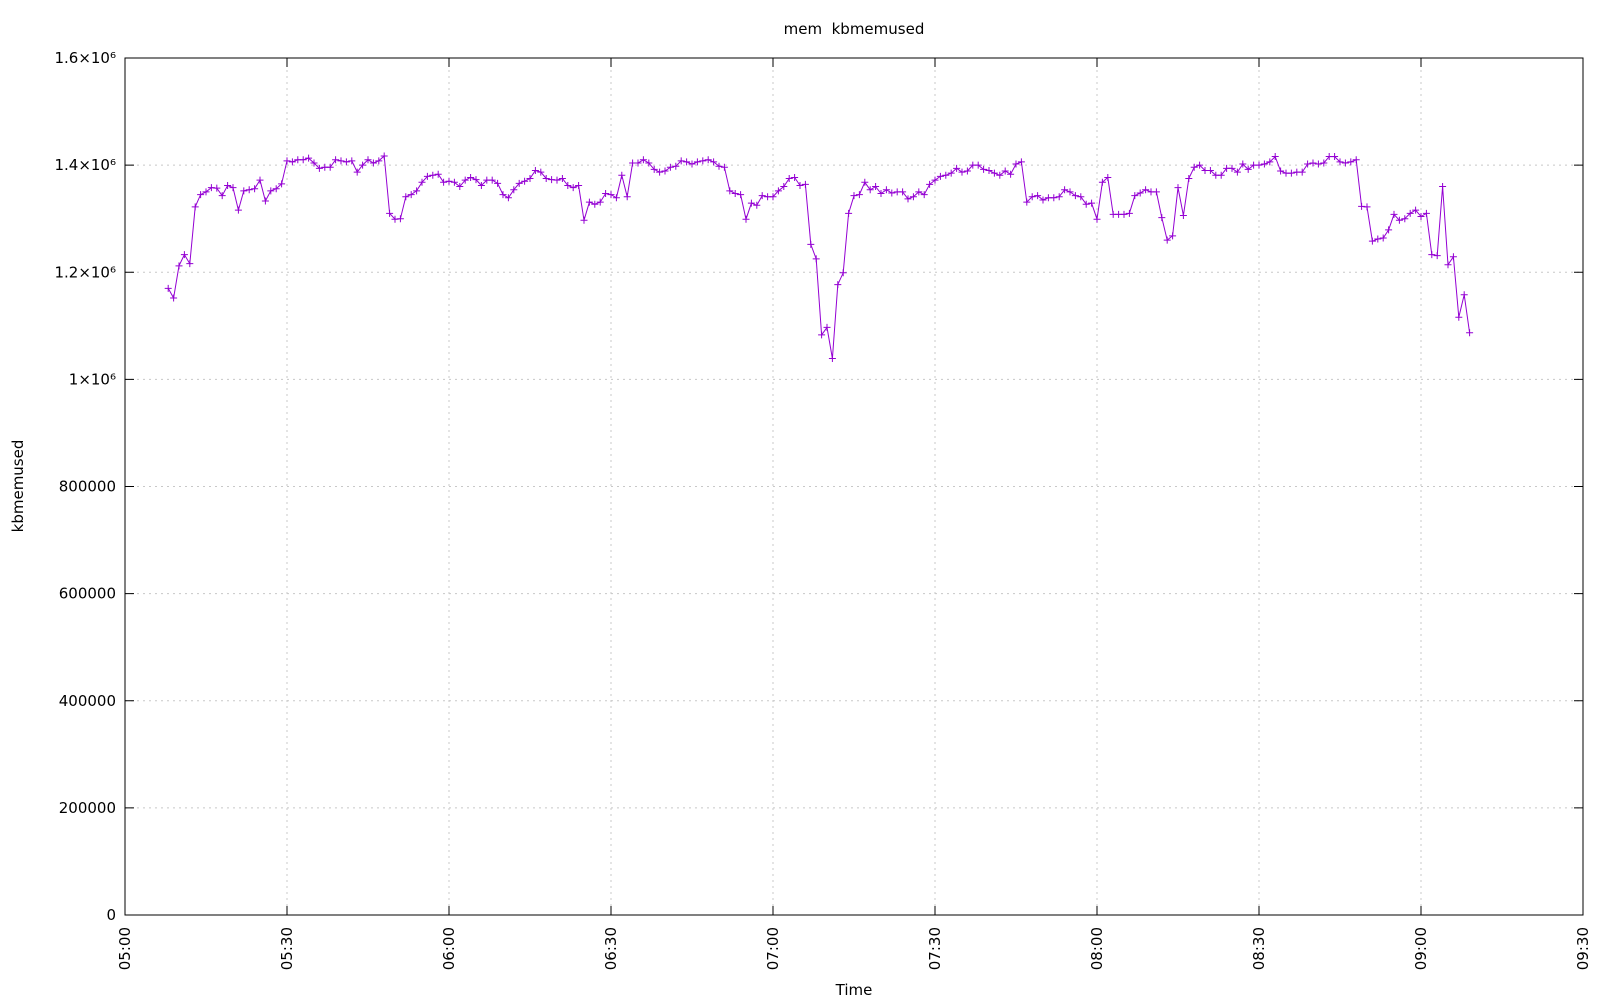  Describe the element at coordinates (125, 948) in the screenshot. I see `x-tick-label: 05:00` at that location.